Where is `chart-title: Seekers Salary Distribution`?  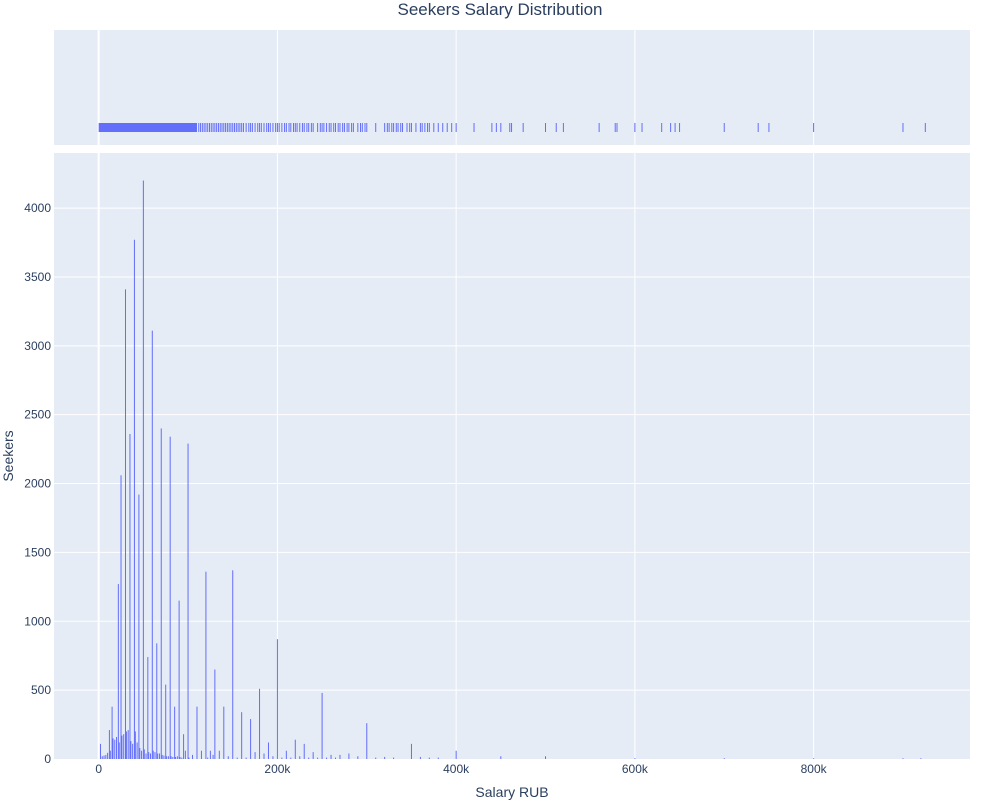 chart-title: Seekers Salary Distribution is located at coordinates (499, 9).